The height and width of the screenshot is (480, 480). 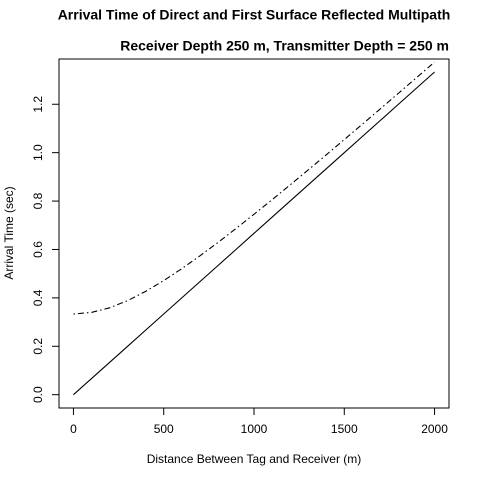 What do you see at coordinates (254, 429) in the screenshot?
I see `x-tick-label: 1000` at bounding box center [254, 429].